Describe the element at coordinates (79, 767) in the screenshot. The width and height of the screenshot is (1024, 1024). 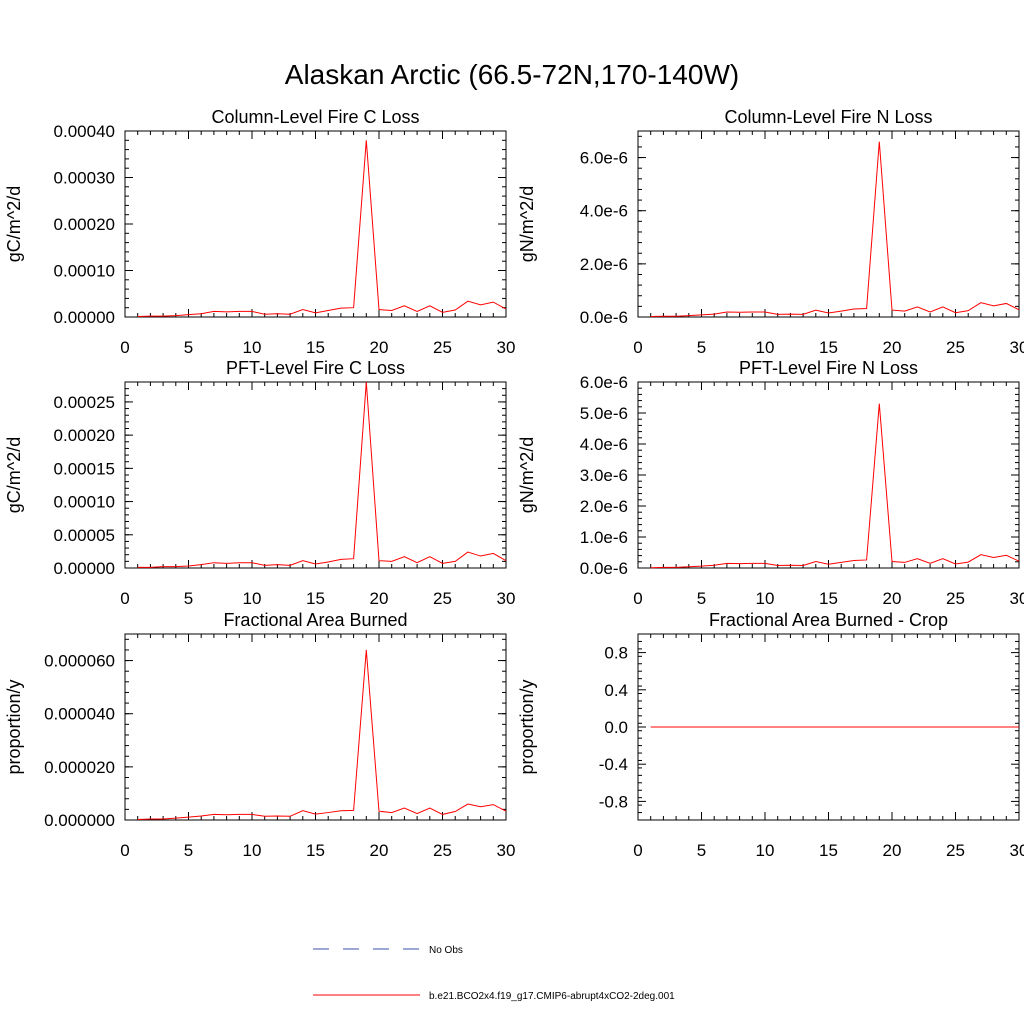
I see `y-tick-label: 0.000020` at that location.